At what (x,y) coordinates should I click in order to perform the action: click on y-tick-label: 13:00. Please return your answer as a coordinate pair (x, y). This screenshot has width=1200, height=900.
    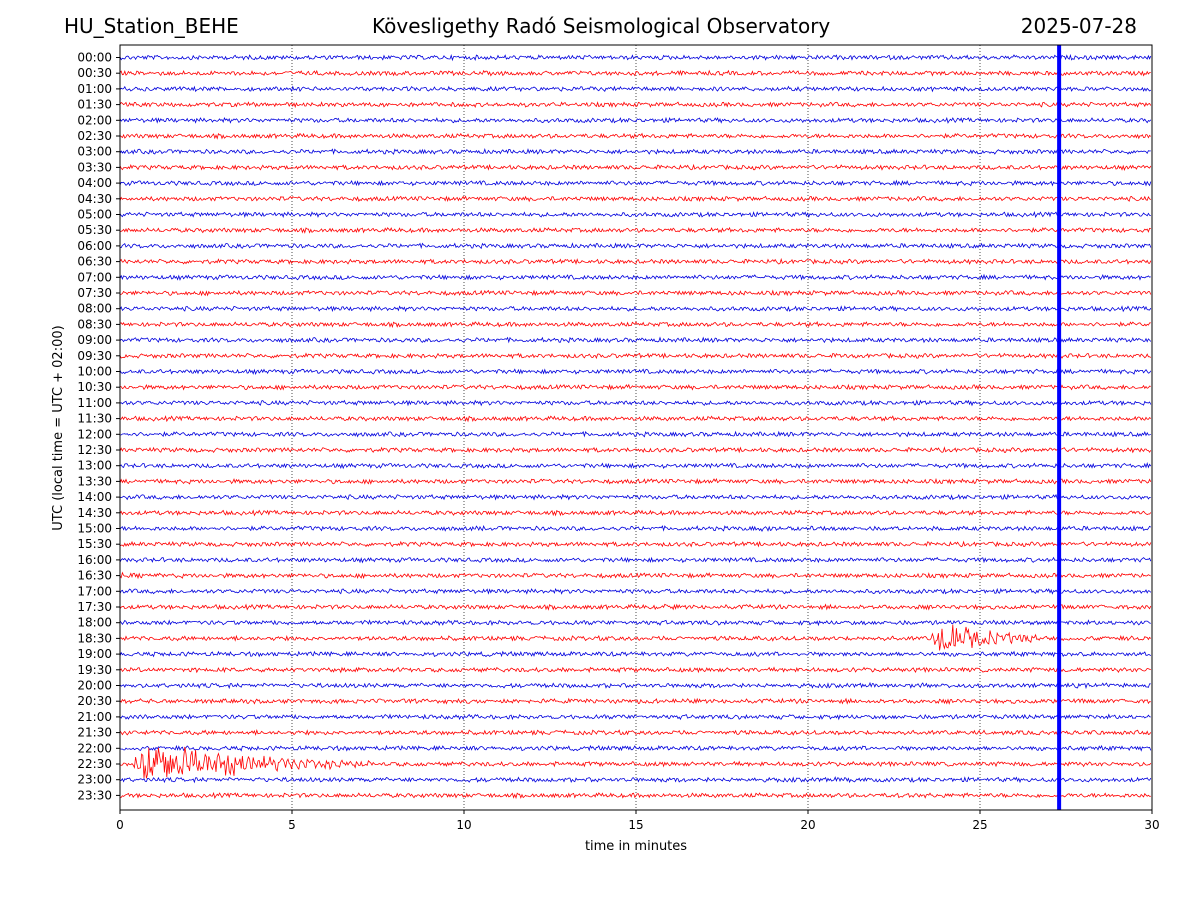
    Looking at the image, I should click on (94, 466).